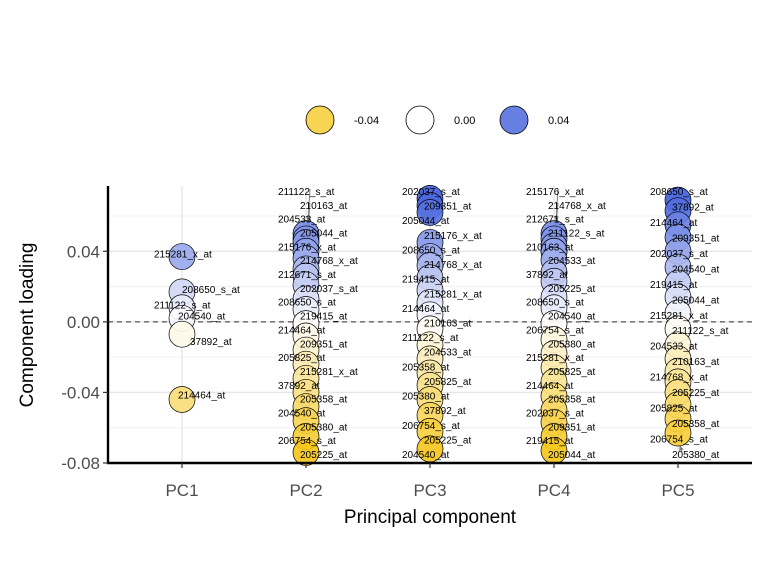  I want to click on legend-label: -0.04, so click(366, 121).